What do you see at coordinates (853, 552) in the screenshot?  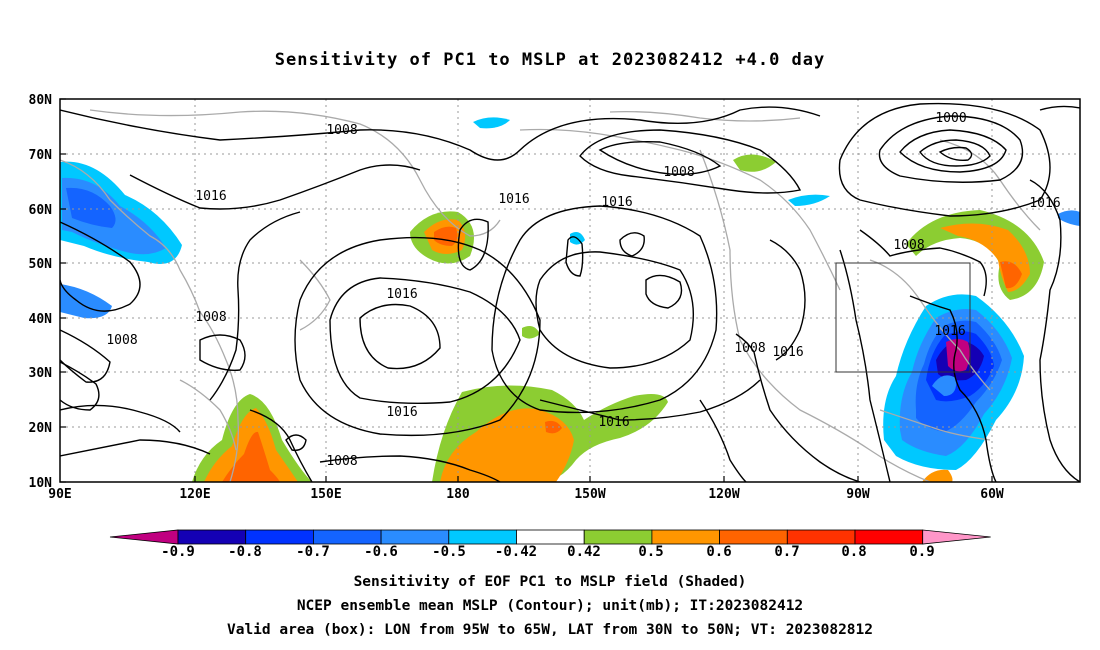 I see `colorbar-label: 0.8` at bounding box center [853, 552].